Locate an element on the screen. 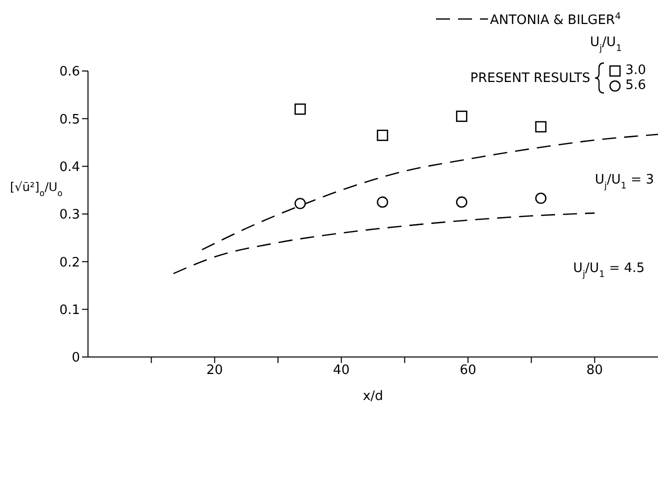  y-tick-label: 0 is located at coordinates (76, 358).